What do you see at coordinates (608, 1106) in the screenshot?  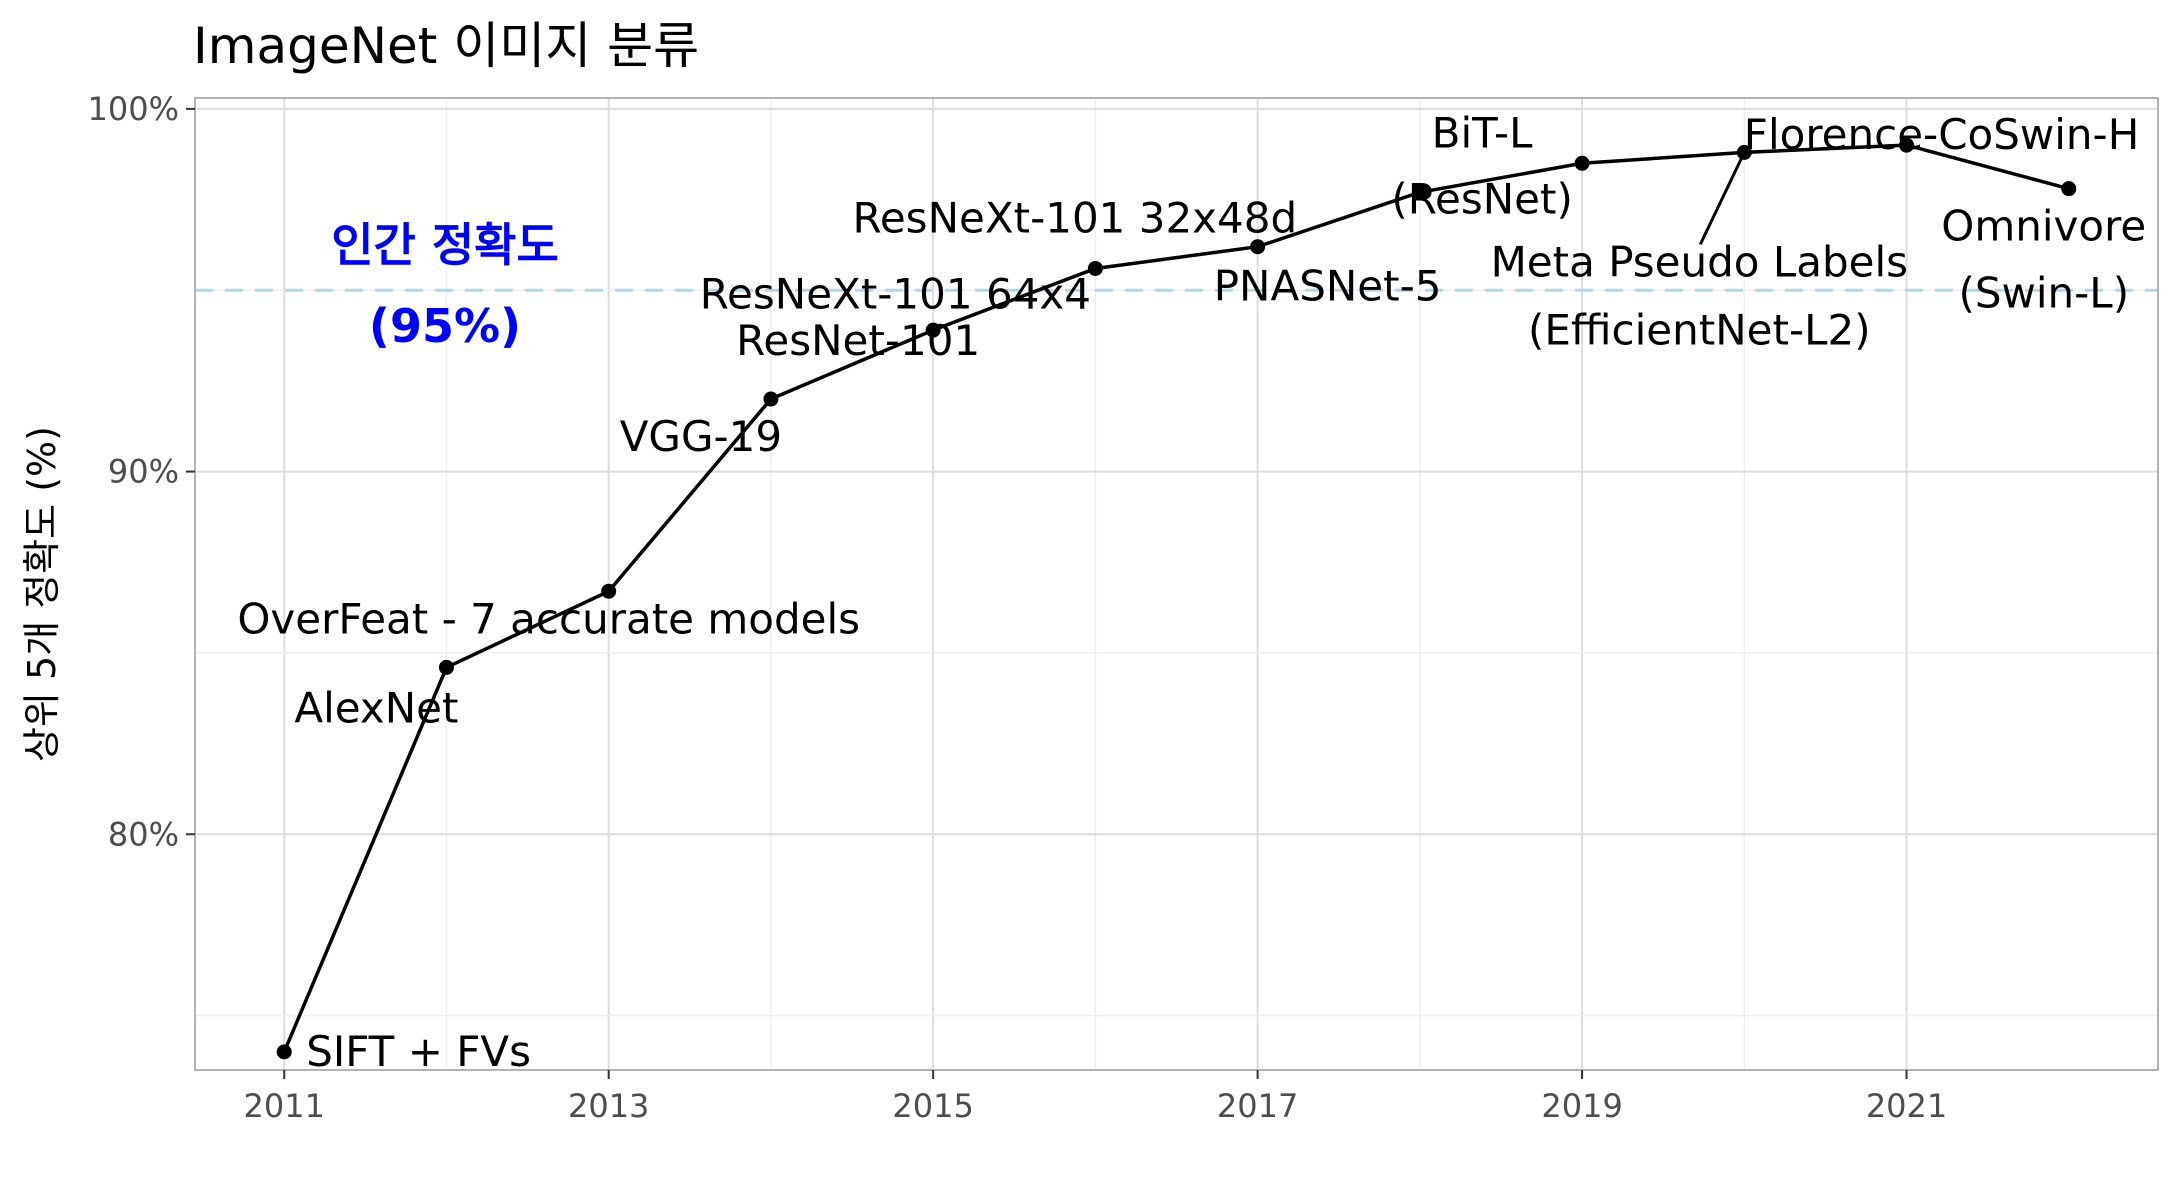 I see `x-tick-label: 2013` at bounding box center [608, 1106].